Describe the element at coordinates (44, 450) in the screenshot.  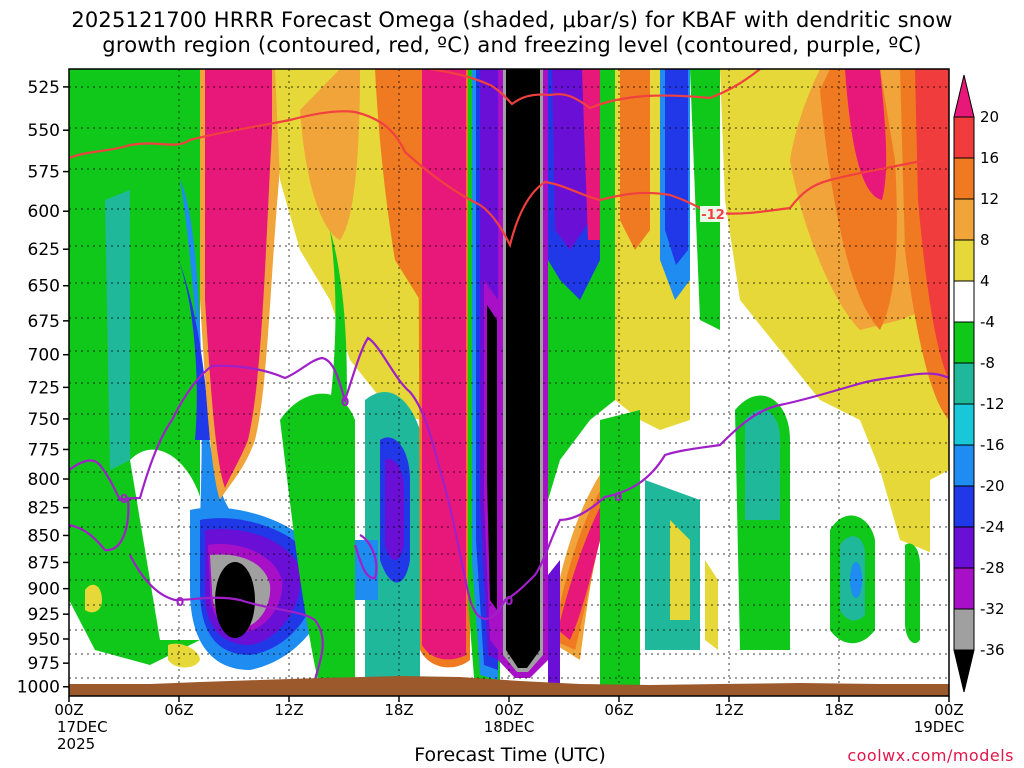
I see `y-tick-label-775: 775` at that location.